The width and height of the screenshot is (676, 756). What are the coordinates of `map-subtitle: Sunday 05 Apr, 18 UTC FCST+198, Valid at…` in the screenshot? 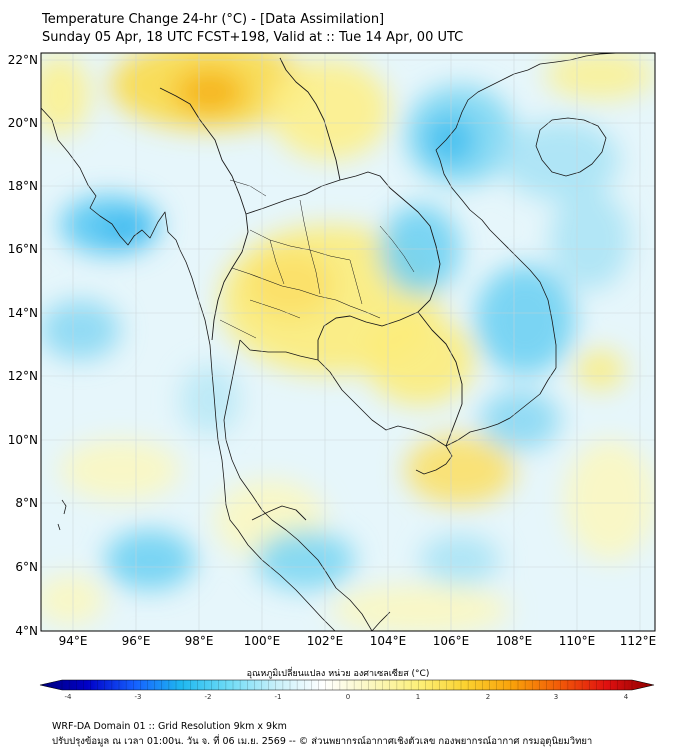 It's located at (253, 37).